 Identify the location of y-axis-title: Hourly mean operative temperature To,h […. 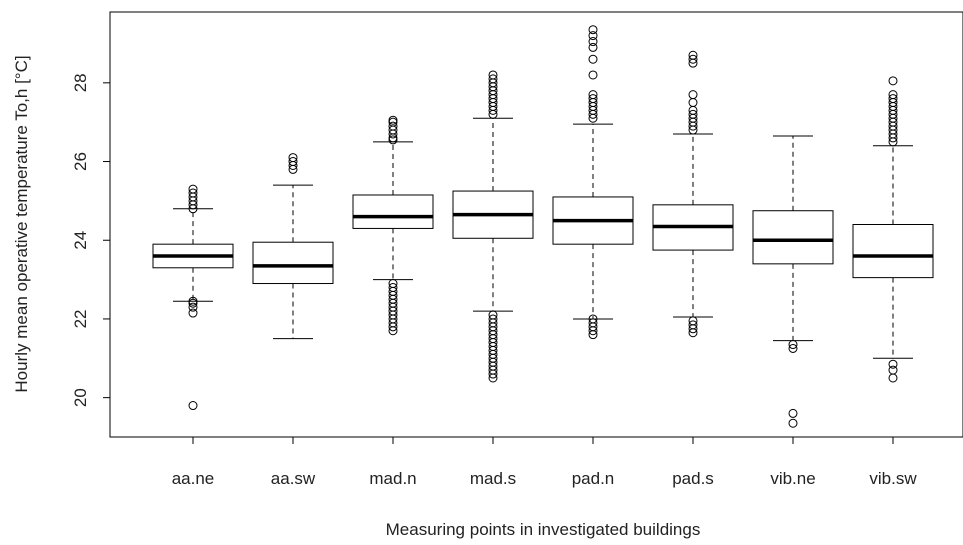
(21, 223).